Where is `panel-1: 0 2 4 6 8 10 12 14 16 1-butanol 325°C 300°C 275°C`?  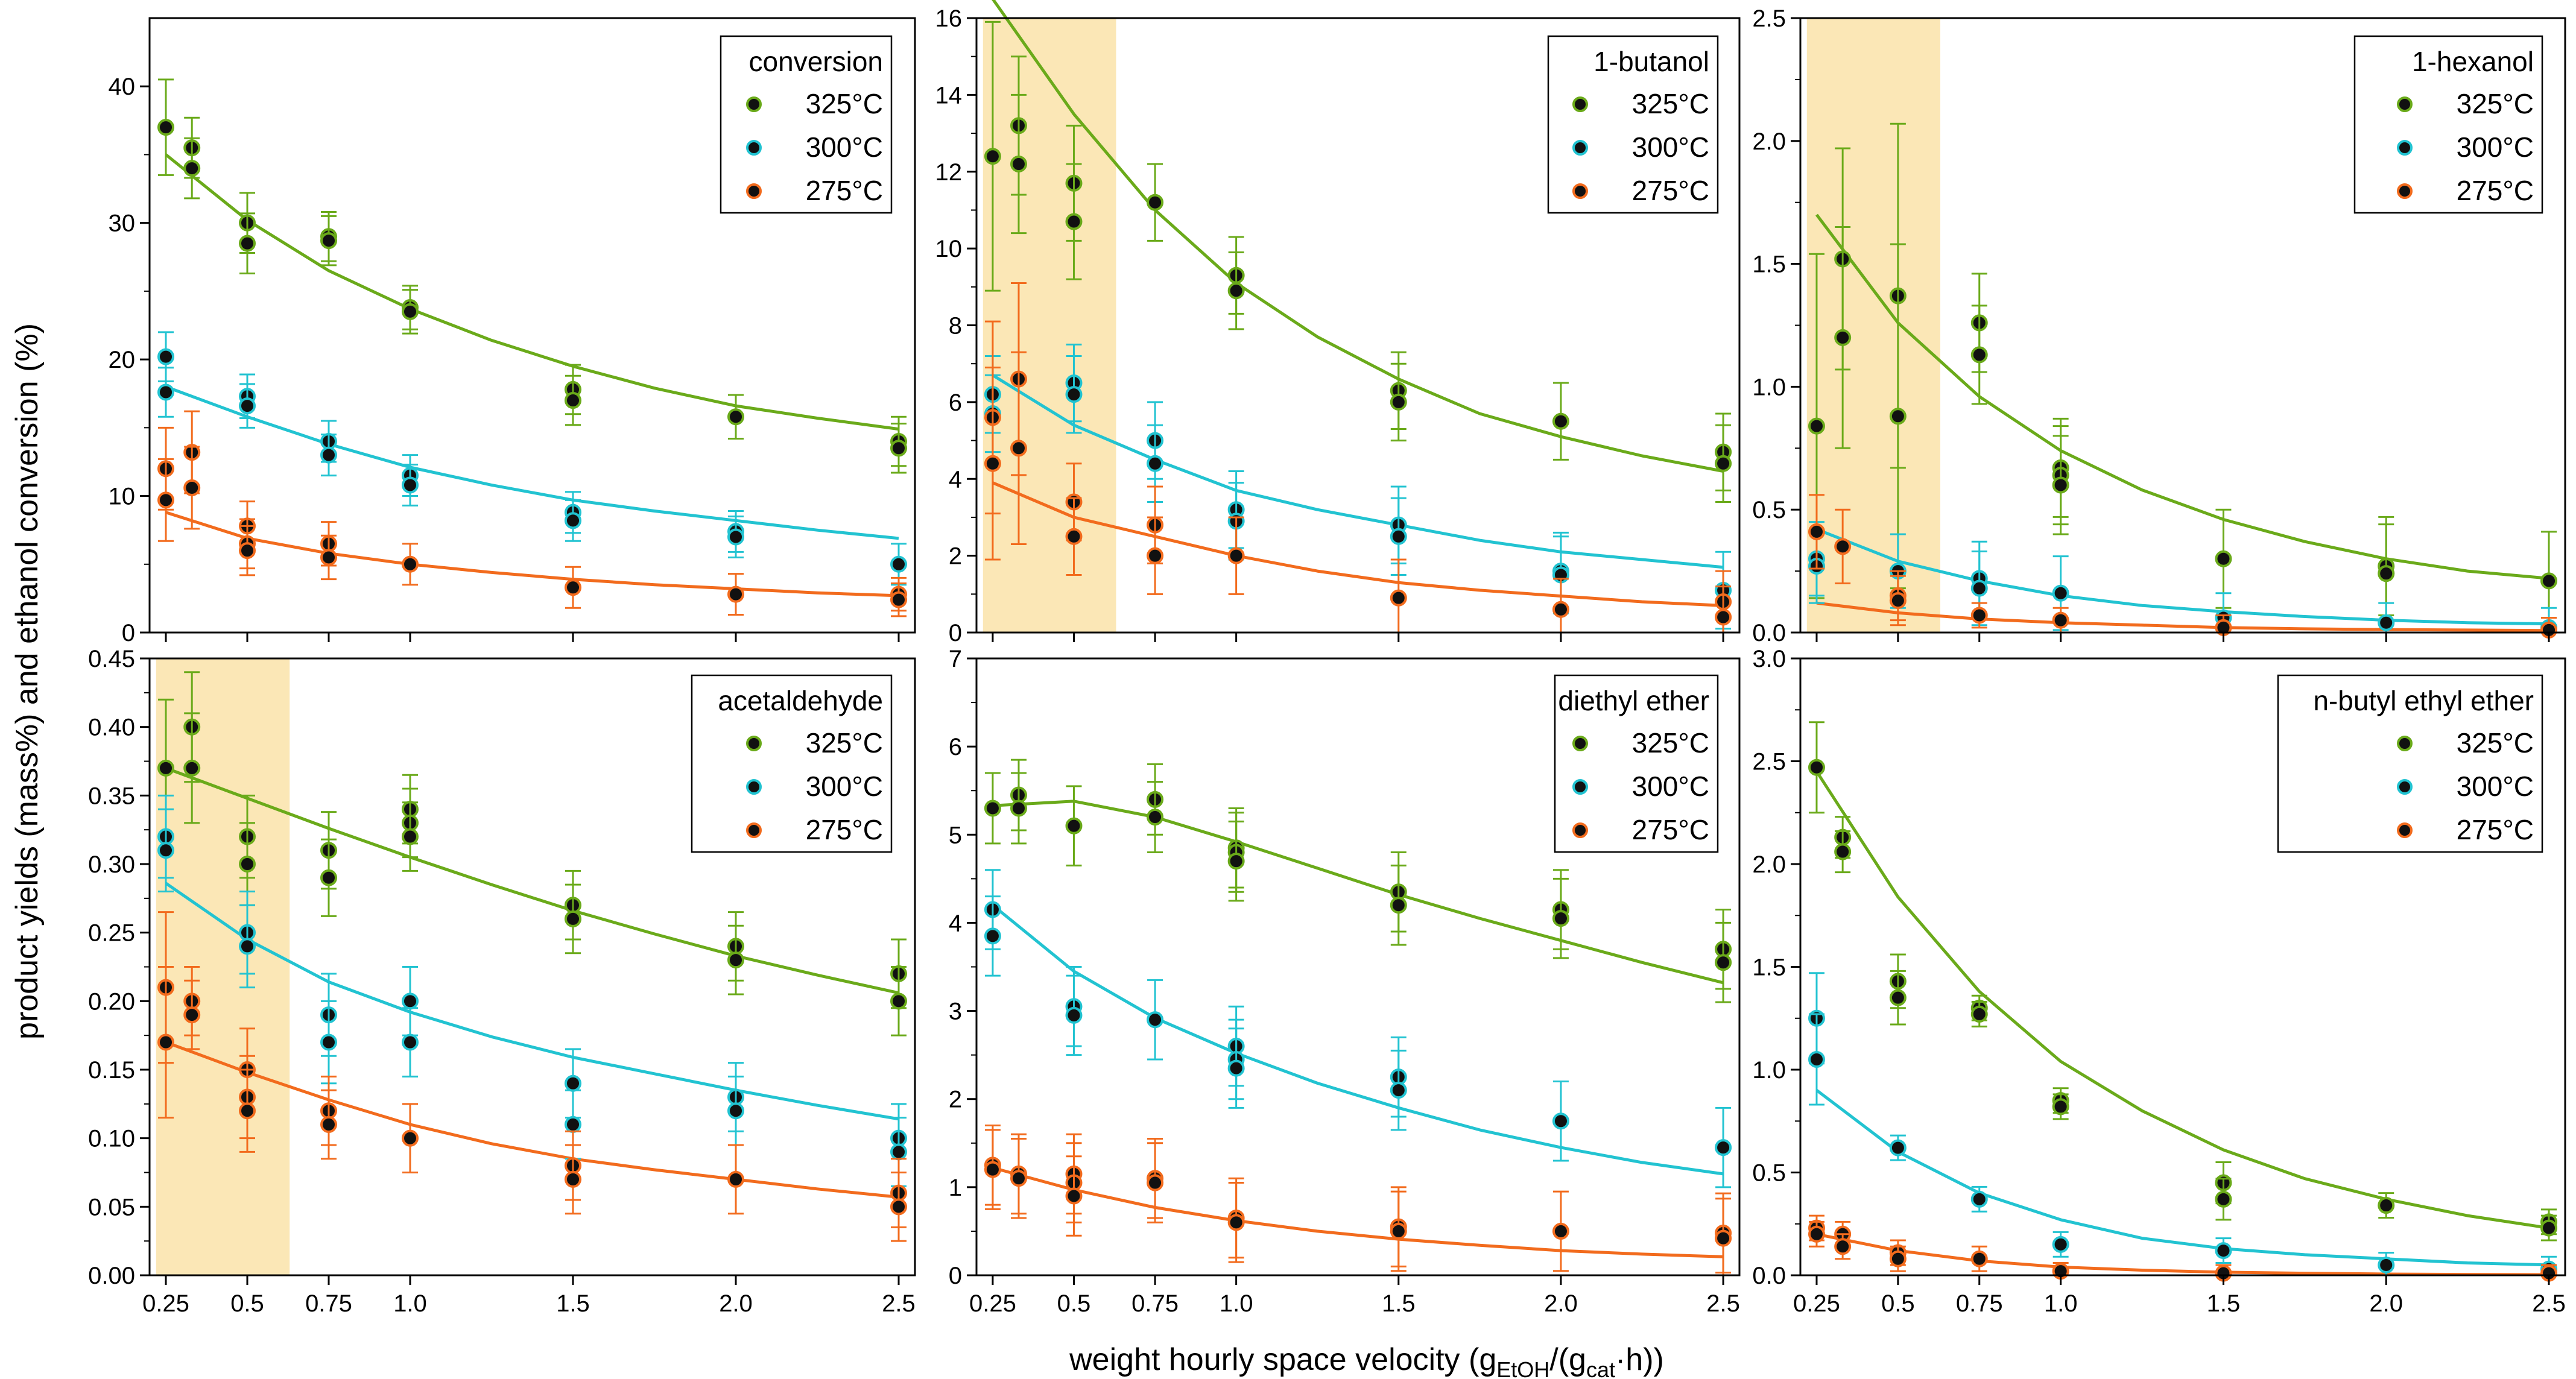
panel-1: 0 2 4 6 8 10 12 14 16 1-butanol 325°C 300°C 275°C is located at coordinates (1338, 323).